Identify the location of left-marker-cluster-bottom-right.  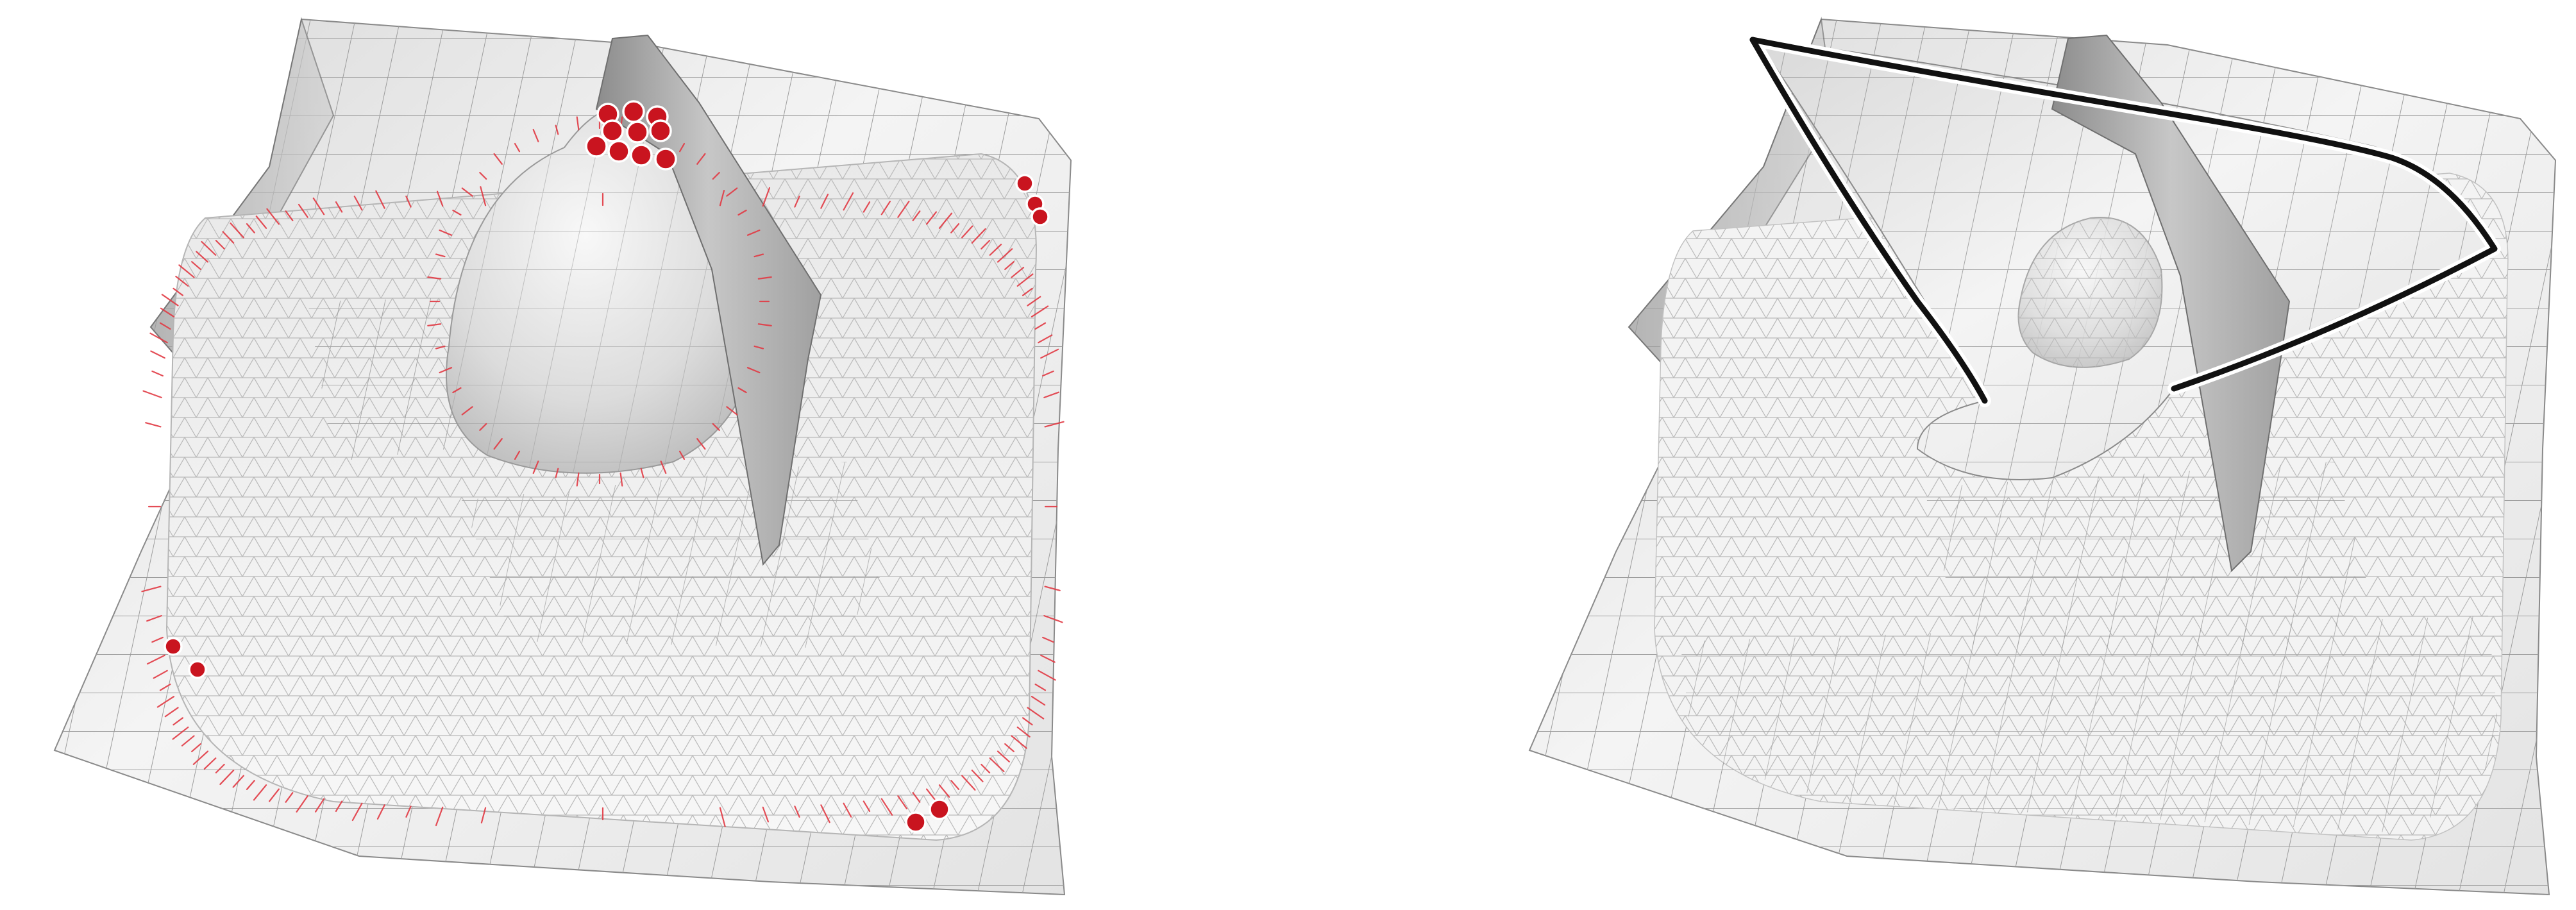
(927, 815).